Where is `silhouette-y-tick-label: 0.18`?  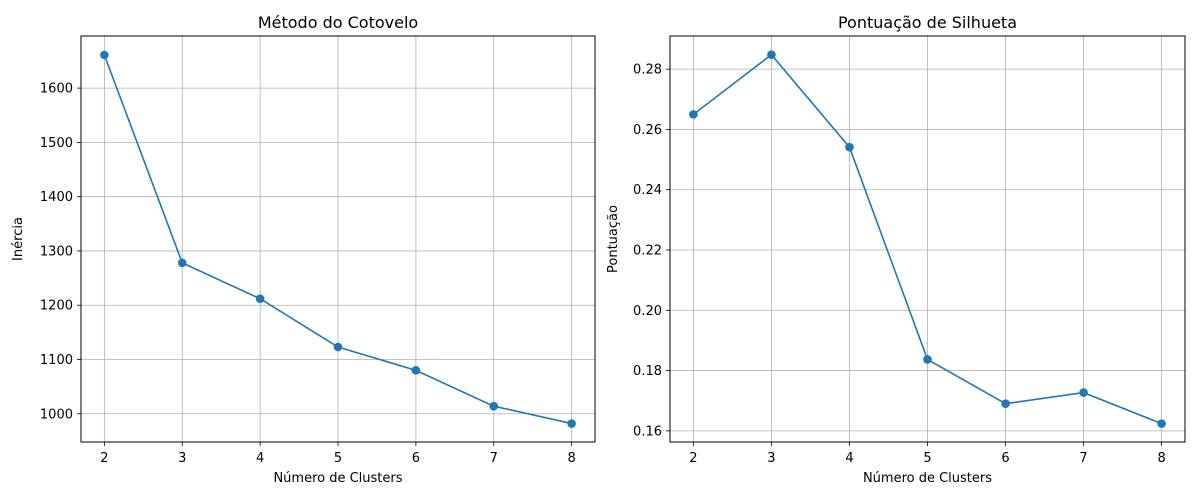 silhouette-y-tick-label: 0.18 is located at coordinates (647, 371).